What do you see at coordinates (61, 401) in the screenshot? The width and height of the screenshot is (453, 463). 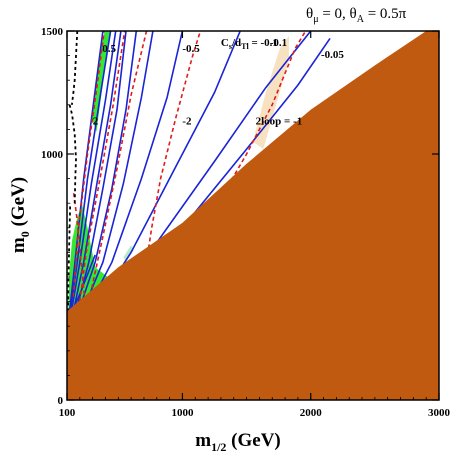 I see `y-tick-label-0: 0` at bounding box center [61, 401].